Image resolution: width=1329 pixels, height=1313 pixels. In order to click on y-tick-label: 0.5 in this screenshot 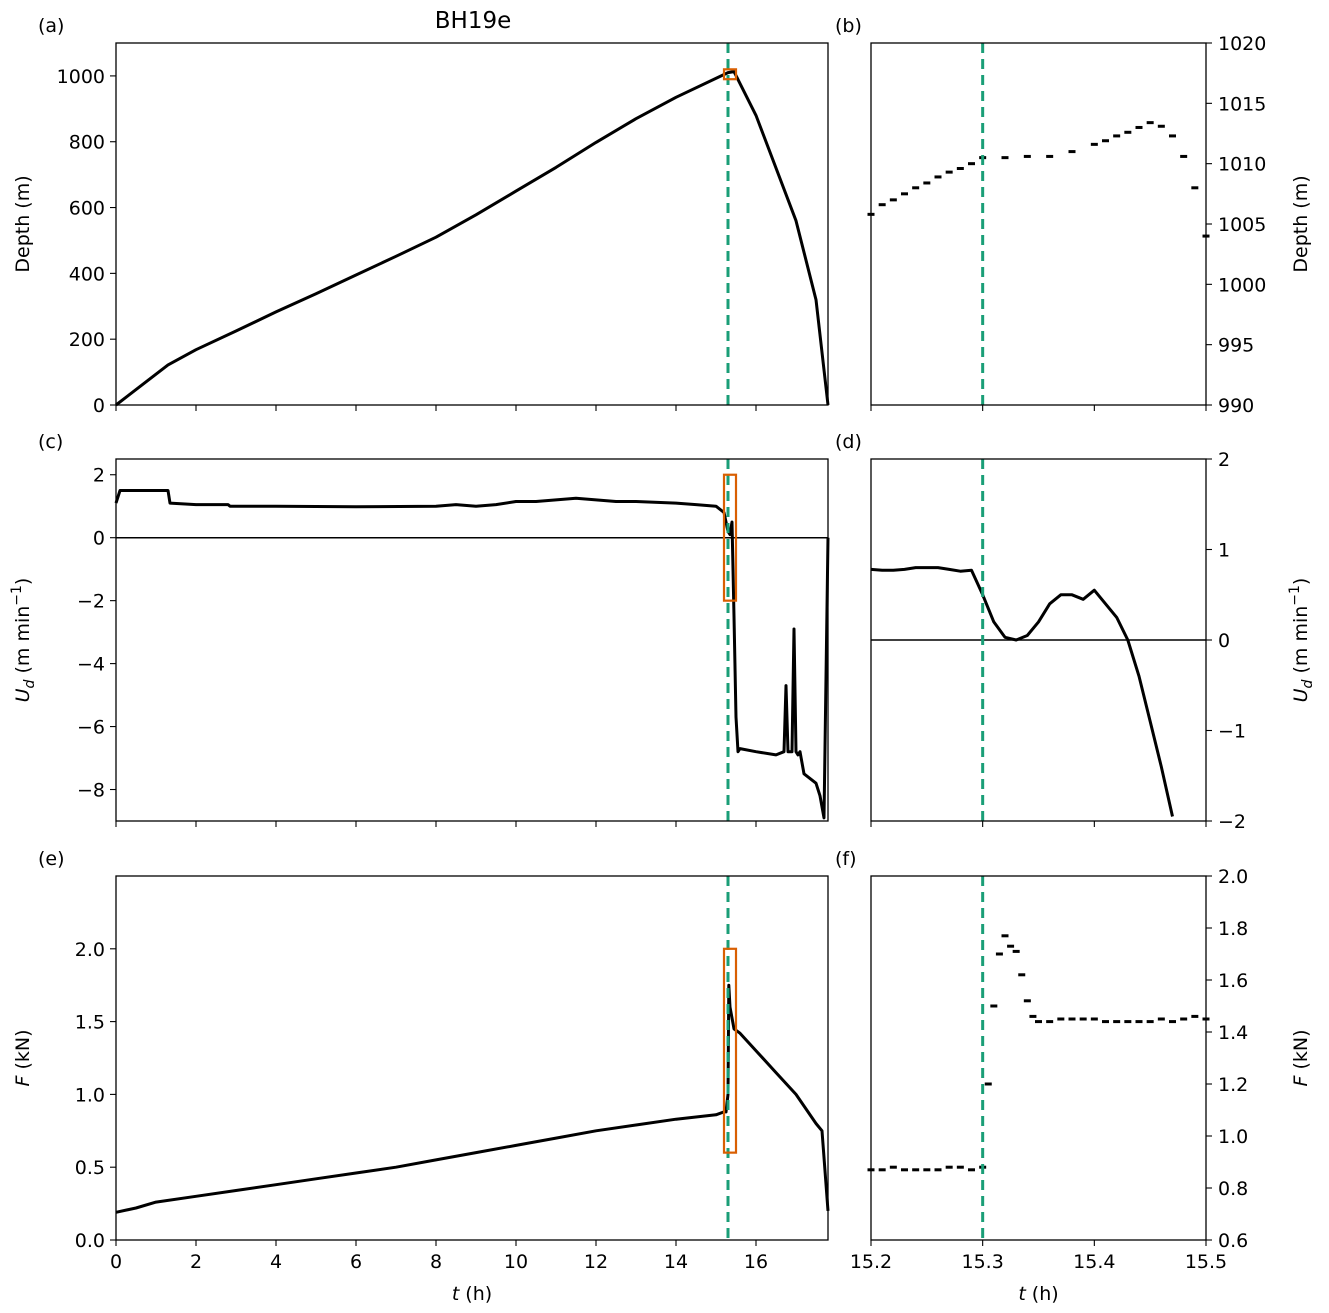, I will do `click(90, 1168)`.